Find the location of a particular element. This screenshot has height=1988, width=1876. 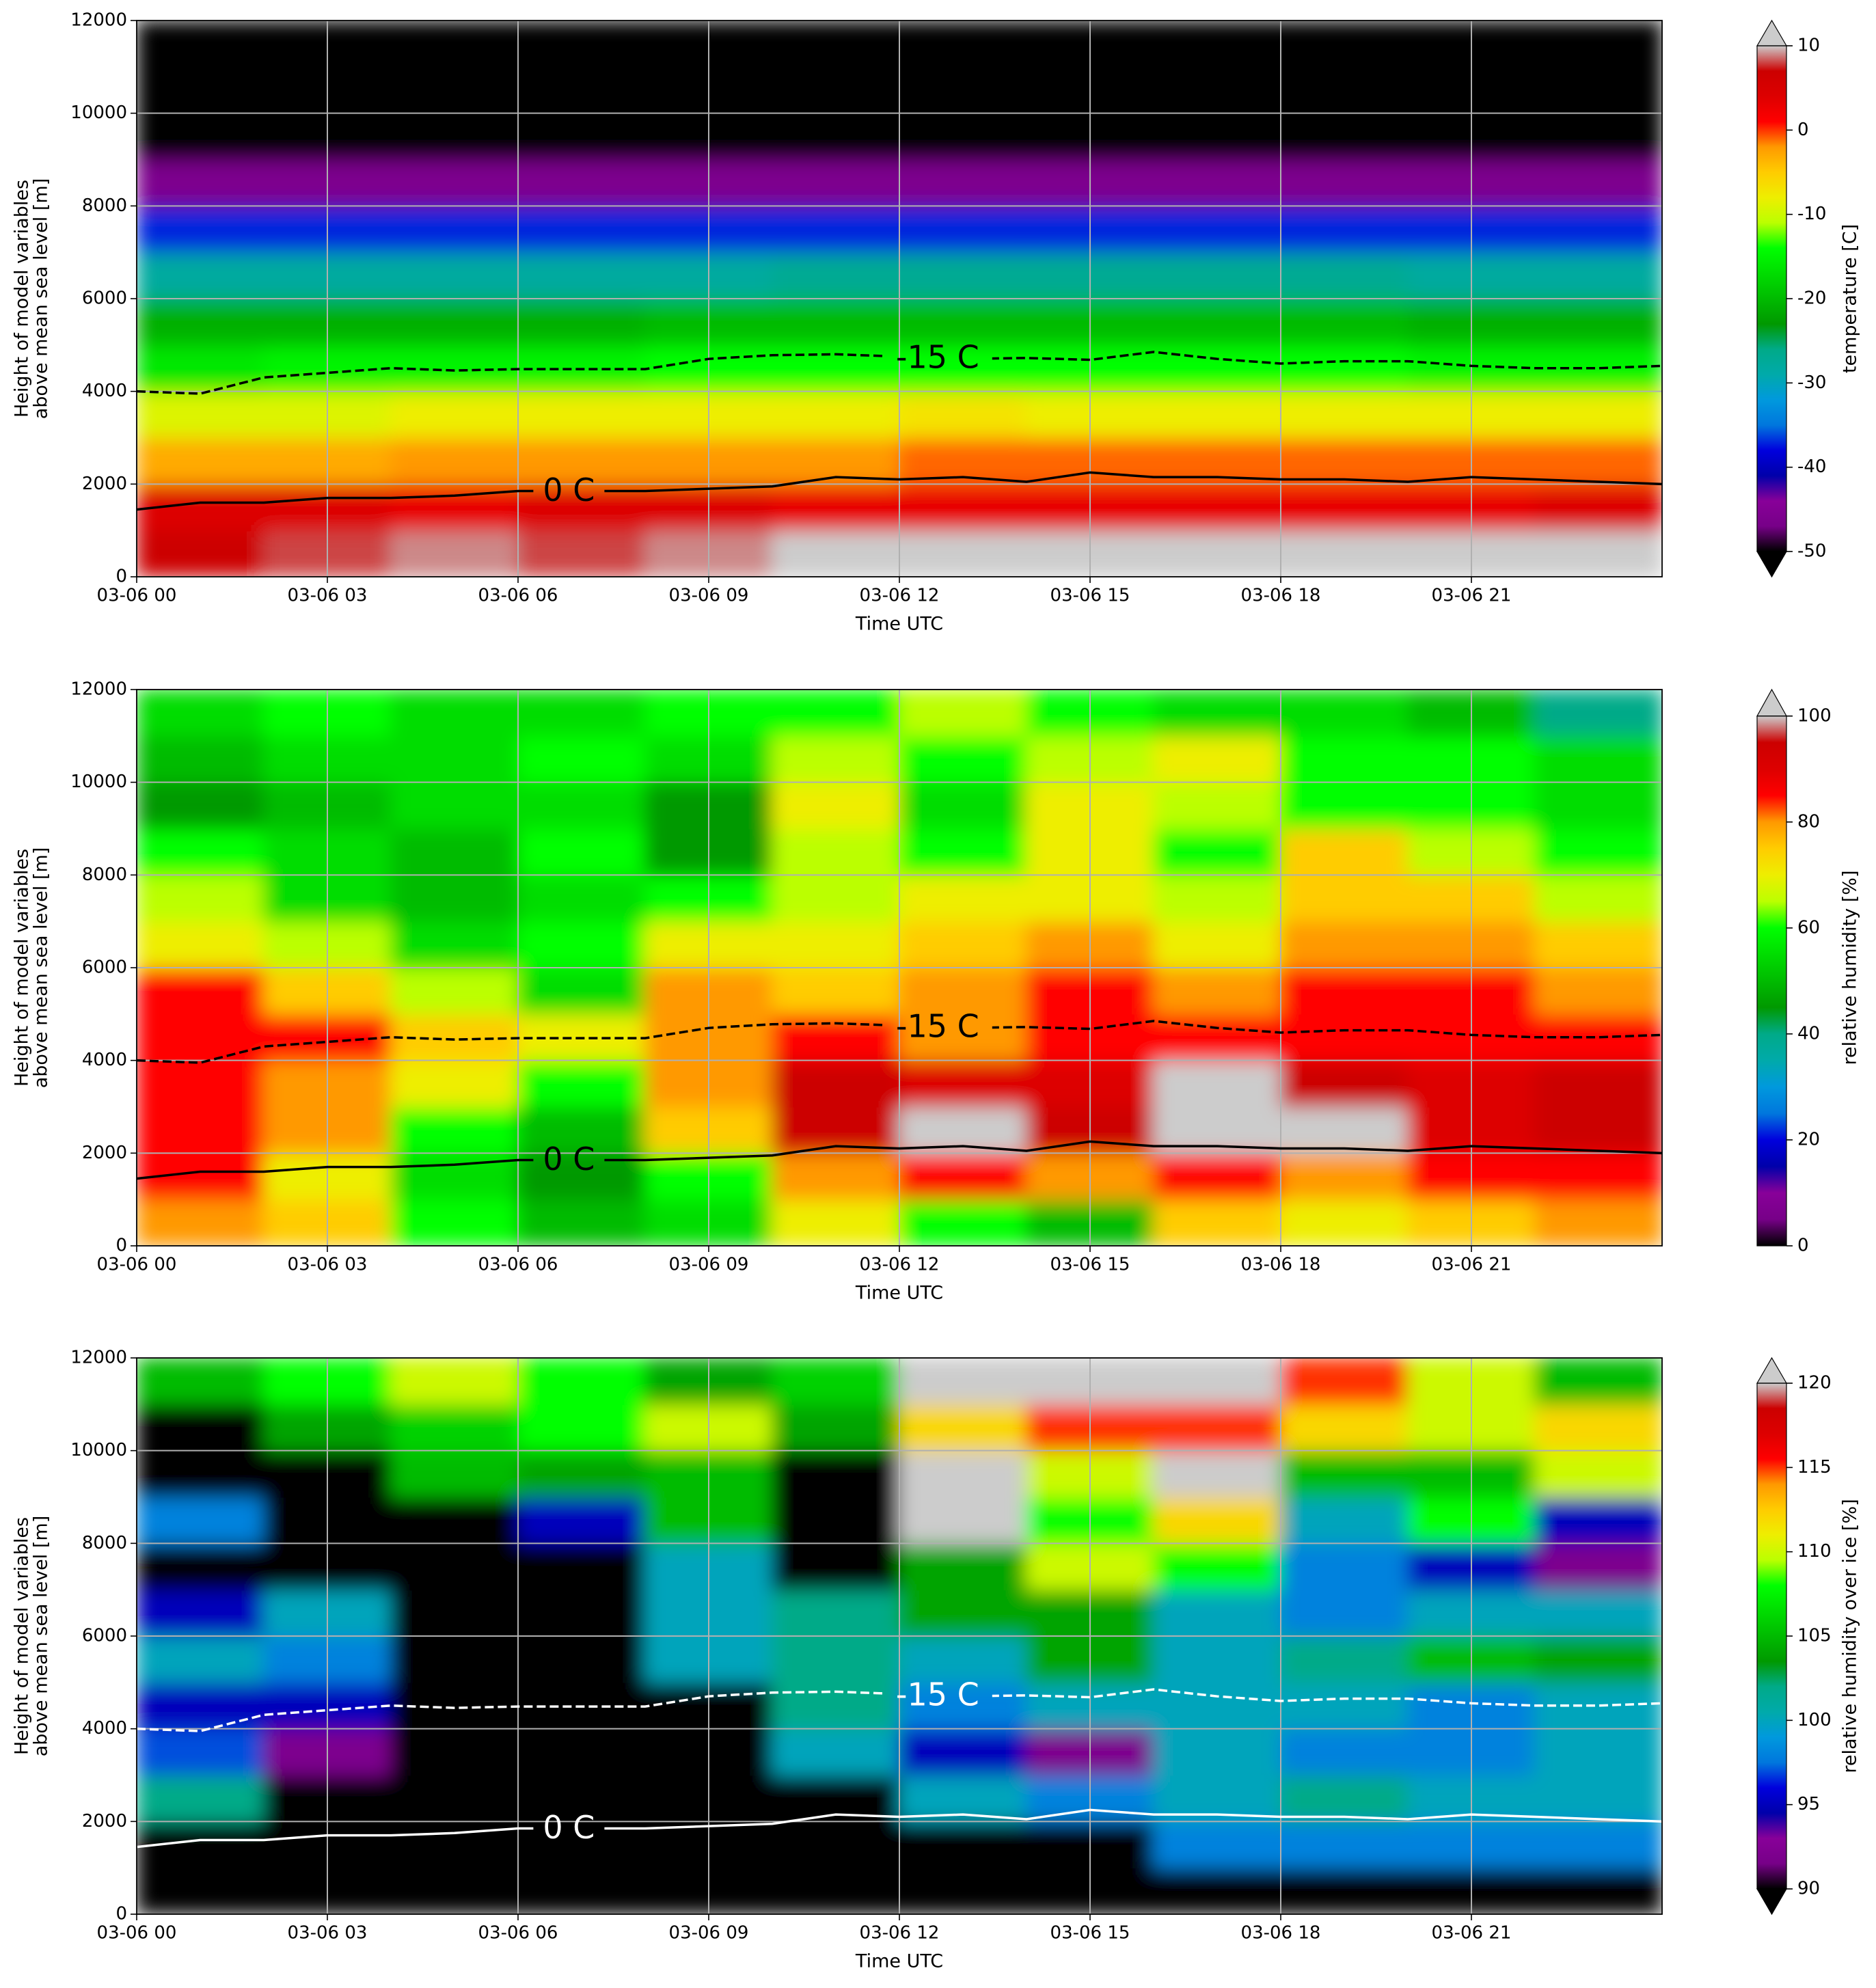

x-tick-label: 03-06 03 is located at coordinates (328, 1933).